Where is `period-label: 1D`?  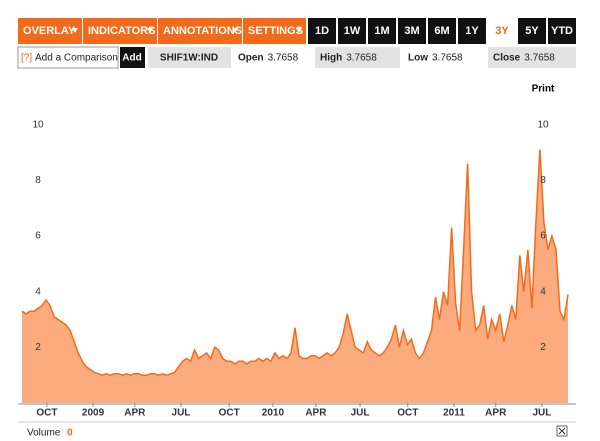 period-label: 1D is located at coordinates (322, 31).